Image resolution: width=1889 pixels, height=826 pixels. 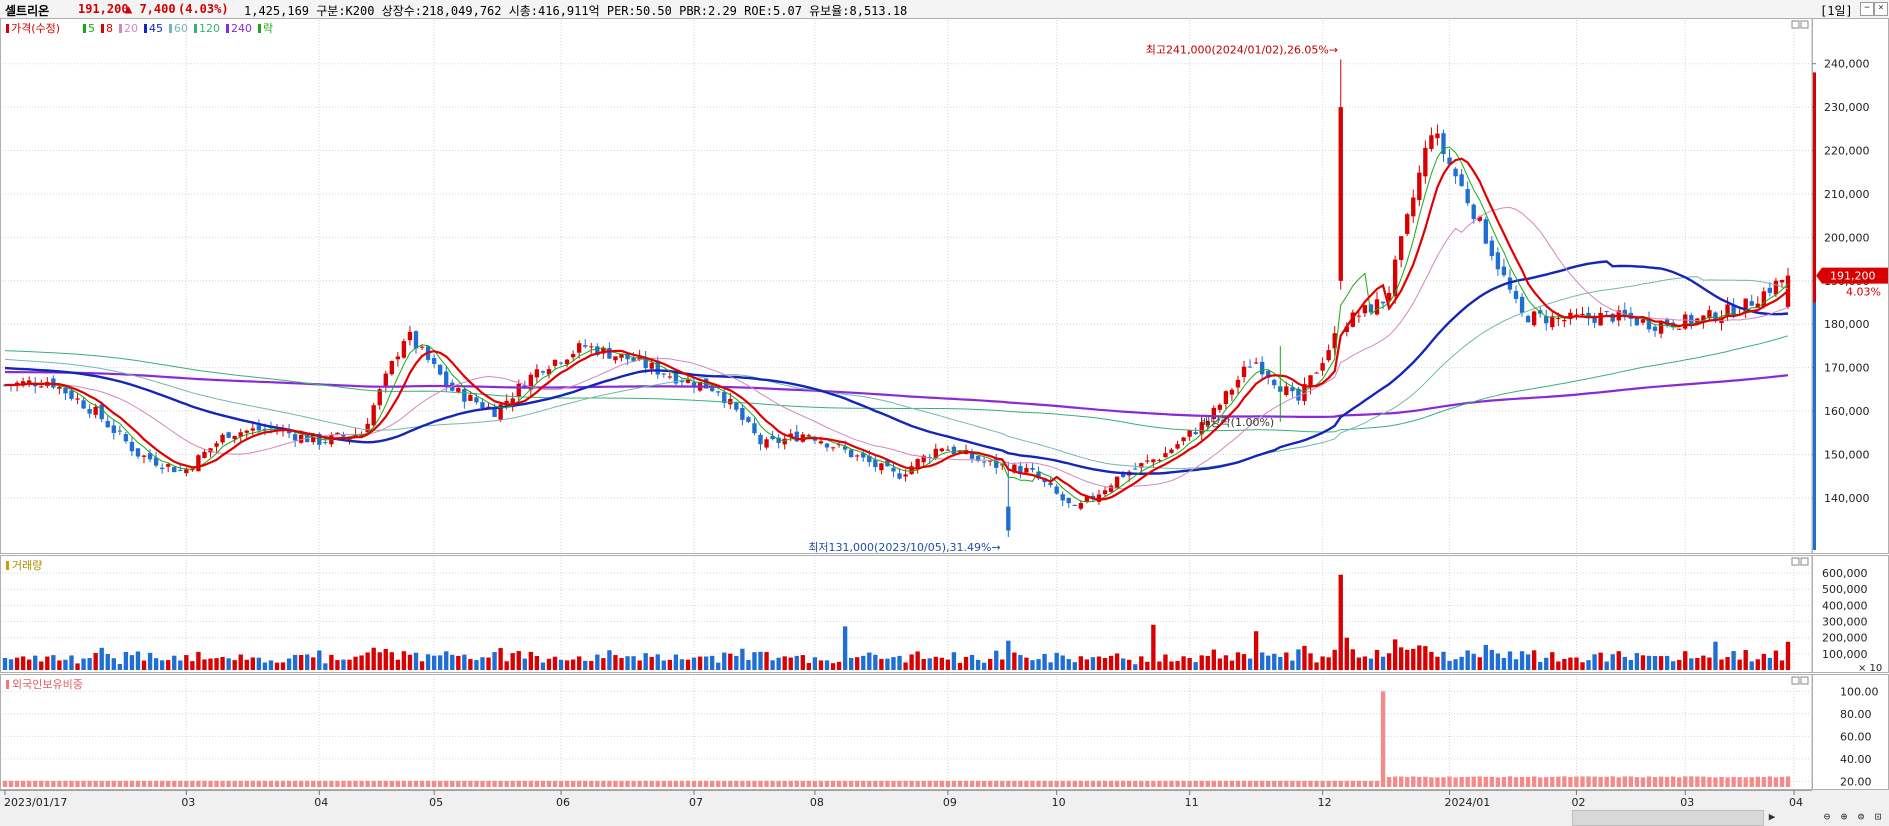 What do you see at coordinates (1856, 736) in the screenshot?
I see `y-tick-label-foreign: 60.00` at bounding box center [1856, 736].